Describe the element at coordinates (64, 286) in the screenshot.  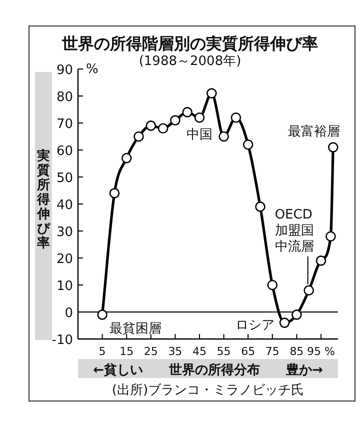
I see `y-tick-label: 10` at that location.